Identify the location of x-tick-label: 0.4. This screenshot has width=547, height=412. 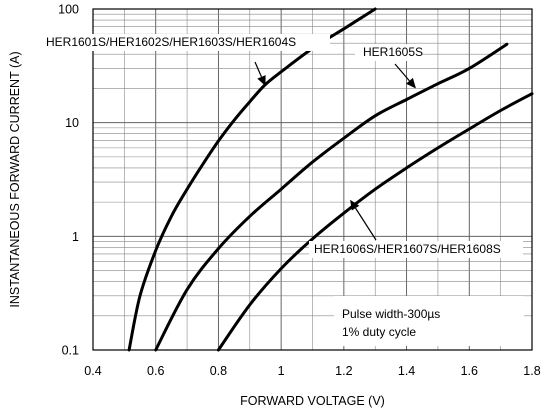
(92, 371).